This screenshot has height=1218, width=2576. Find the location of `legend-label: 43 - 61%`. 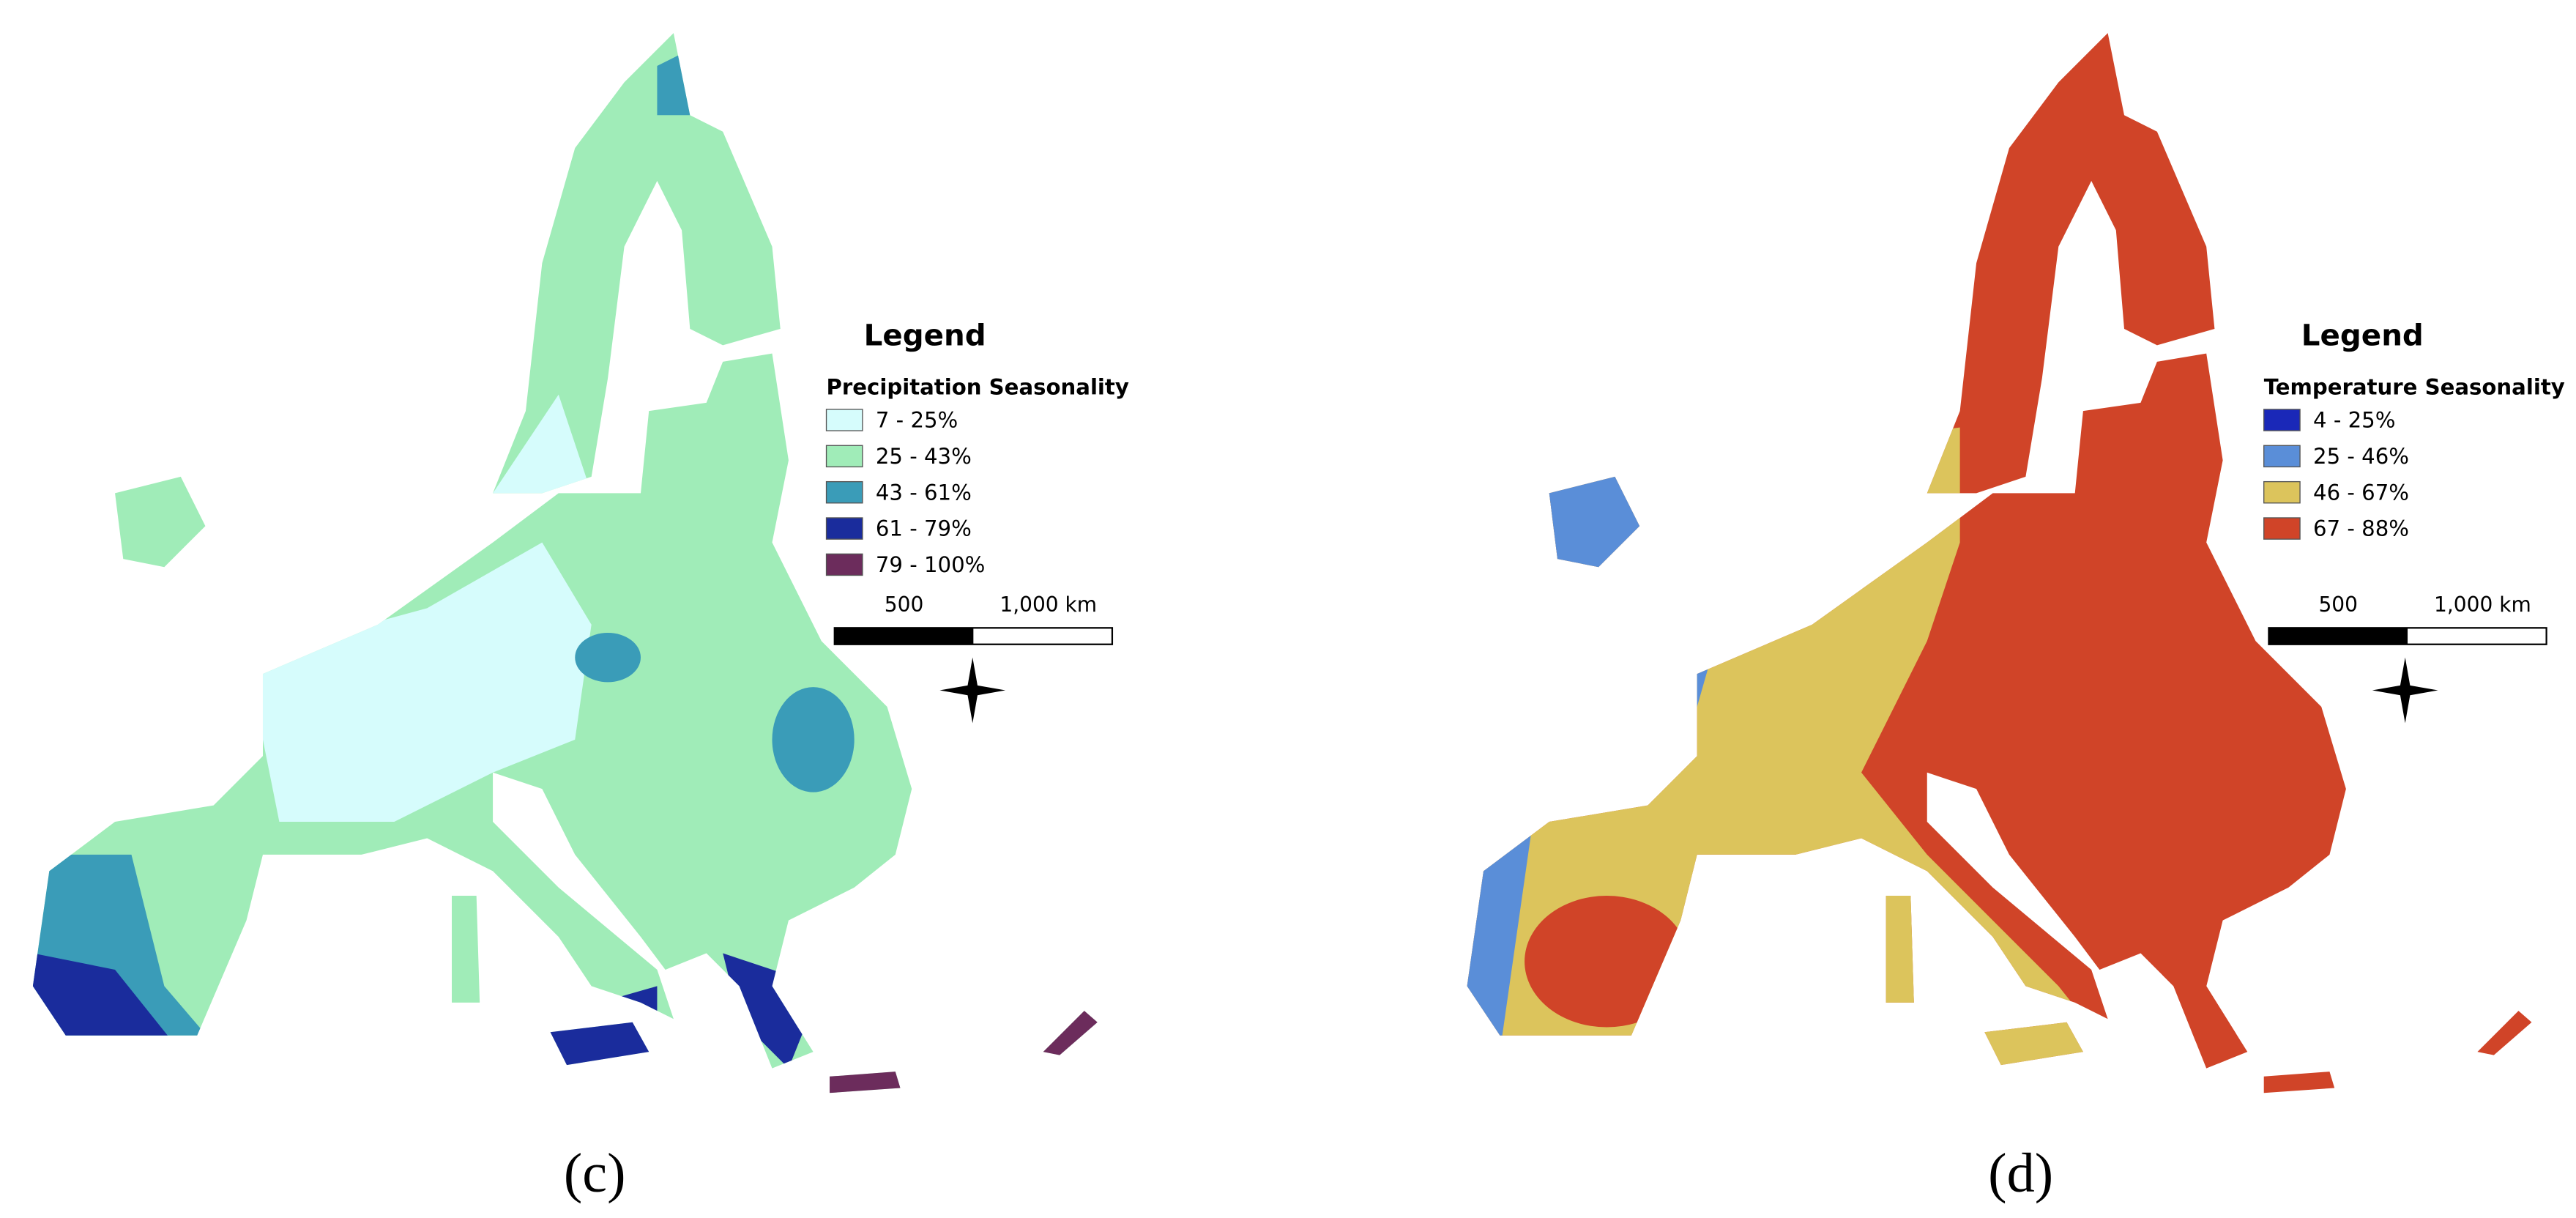

legend-label: 43 - 61% is located at coordinates (924, 492).